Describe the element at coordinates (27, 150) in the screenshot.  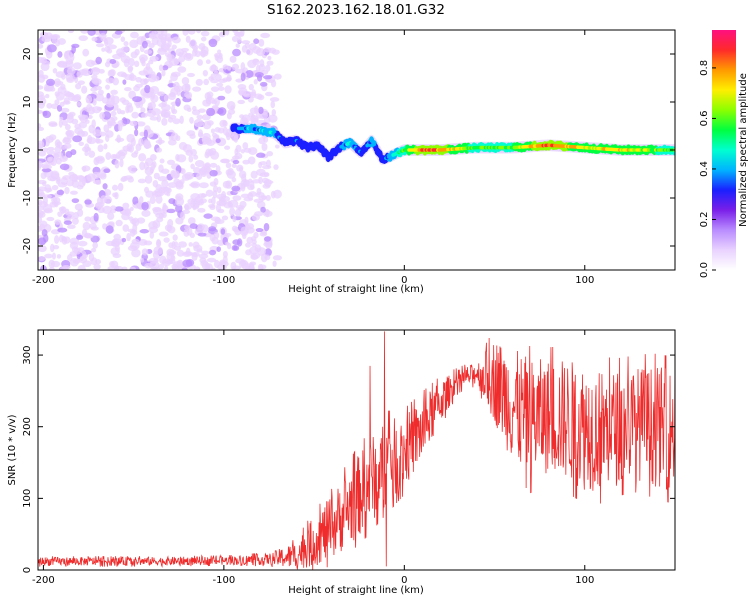
I see `spectrogram-y-tick-label: 0` at that location.